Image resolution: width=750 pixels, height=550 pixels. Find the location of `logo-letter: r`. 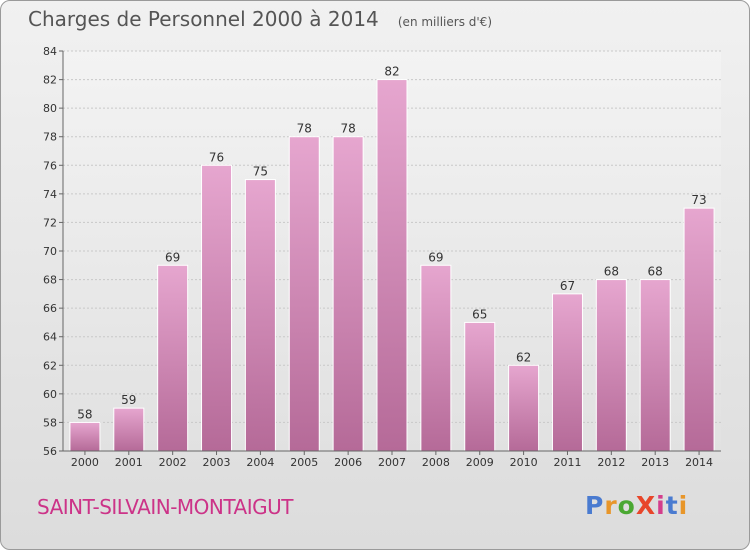

logo-letter: r is located at coordinates (611, 505).